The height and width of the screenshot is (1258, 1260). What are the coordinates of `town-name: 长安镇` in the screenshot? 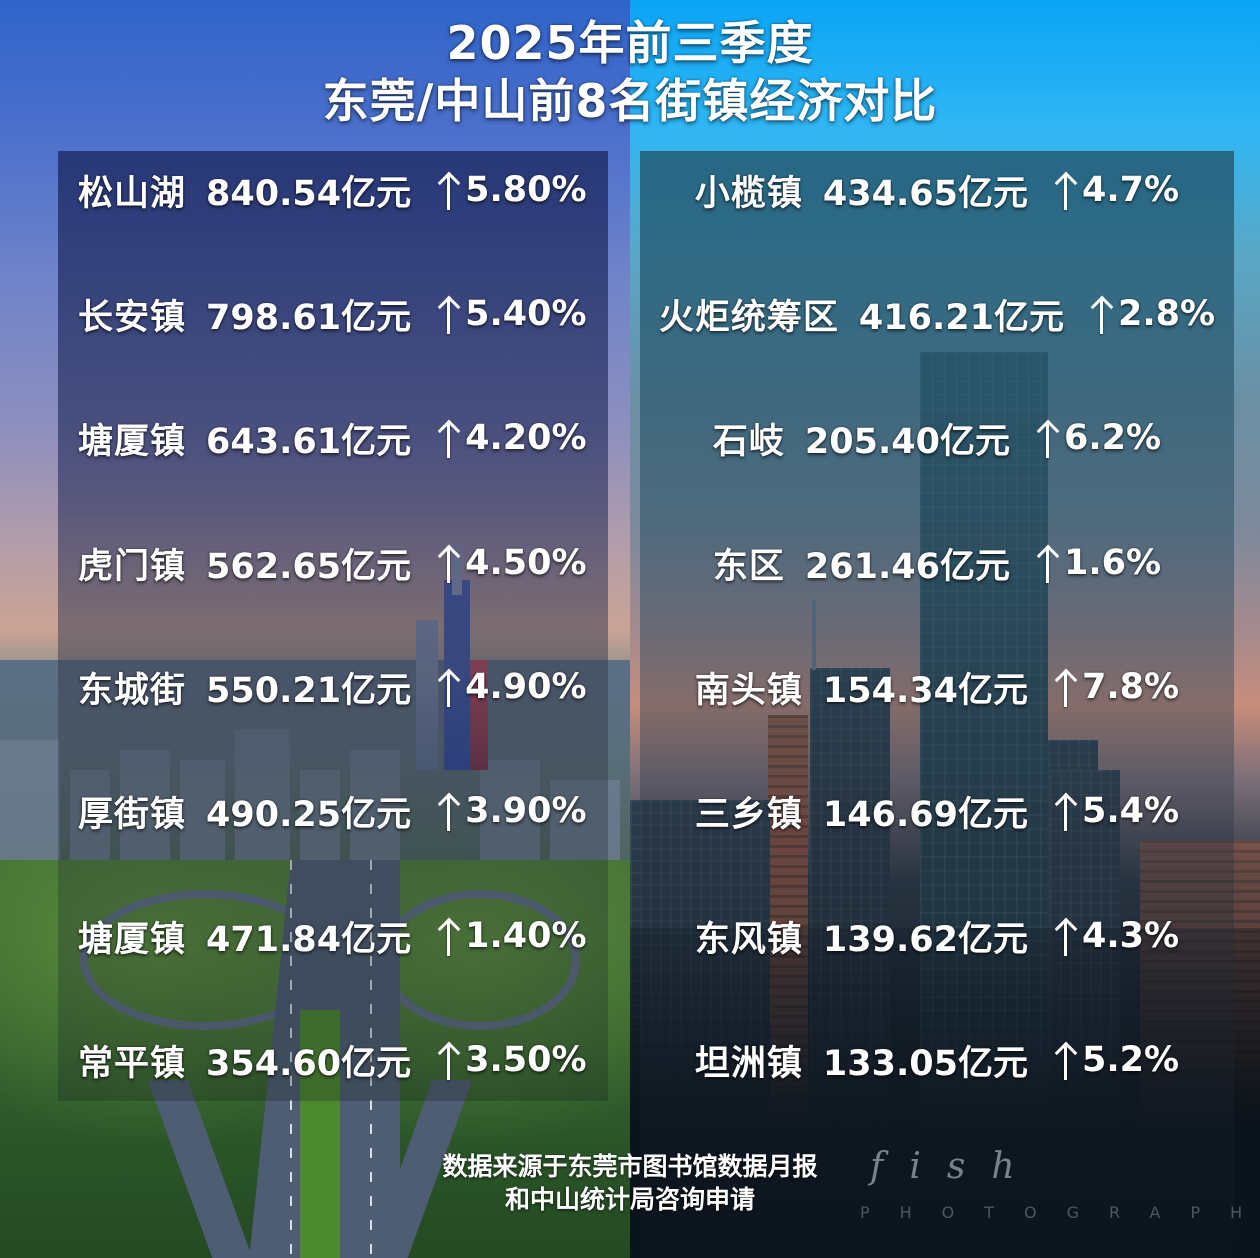 It's located at (132, 317).